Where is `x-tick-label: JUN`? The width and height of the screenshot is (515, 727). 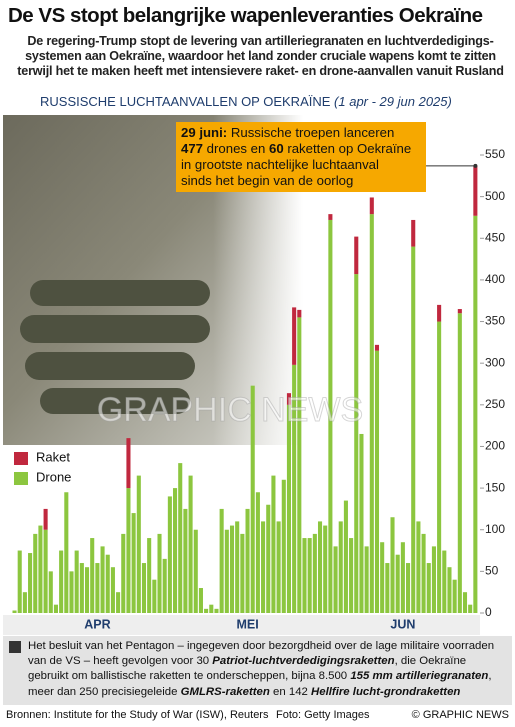
x-tick-label: JUN is located at coordinates (402, 624).